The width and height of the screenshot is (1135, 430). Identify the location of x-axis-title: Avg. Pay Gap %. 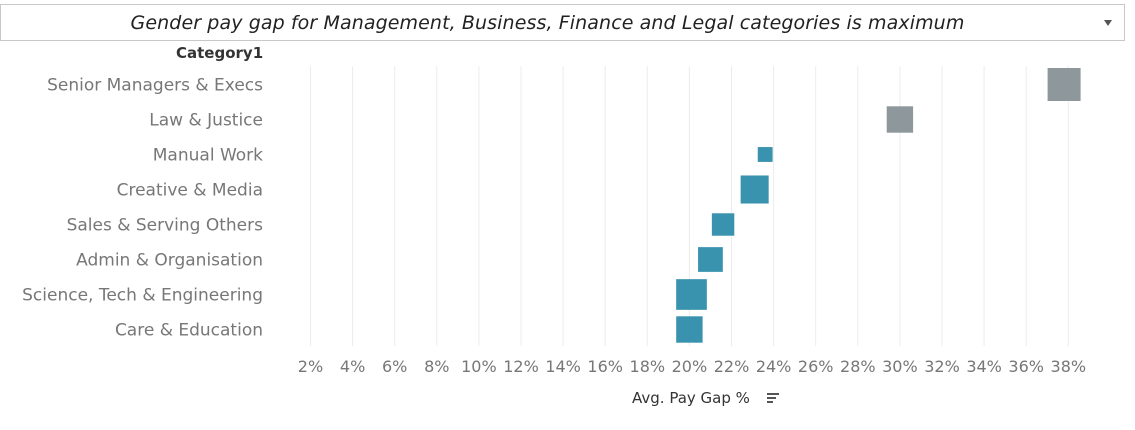
(691, 398).